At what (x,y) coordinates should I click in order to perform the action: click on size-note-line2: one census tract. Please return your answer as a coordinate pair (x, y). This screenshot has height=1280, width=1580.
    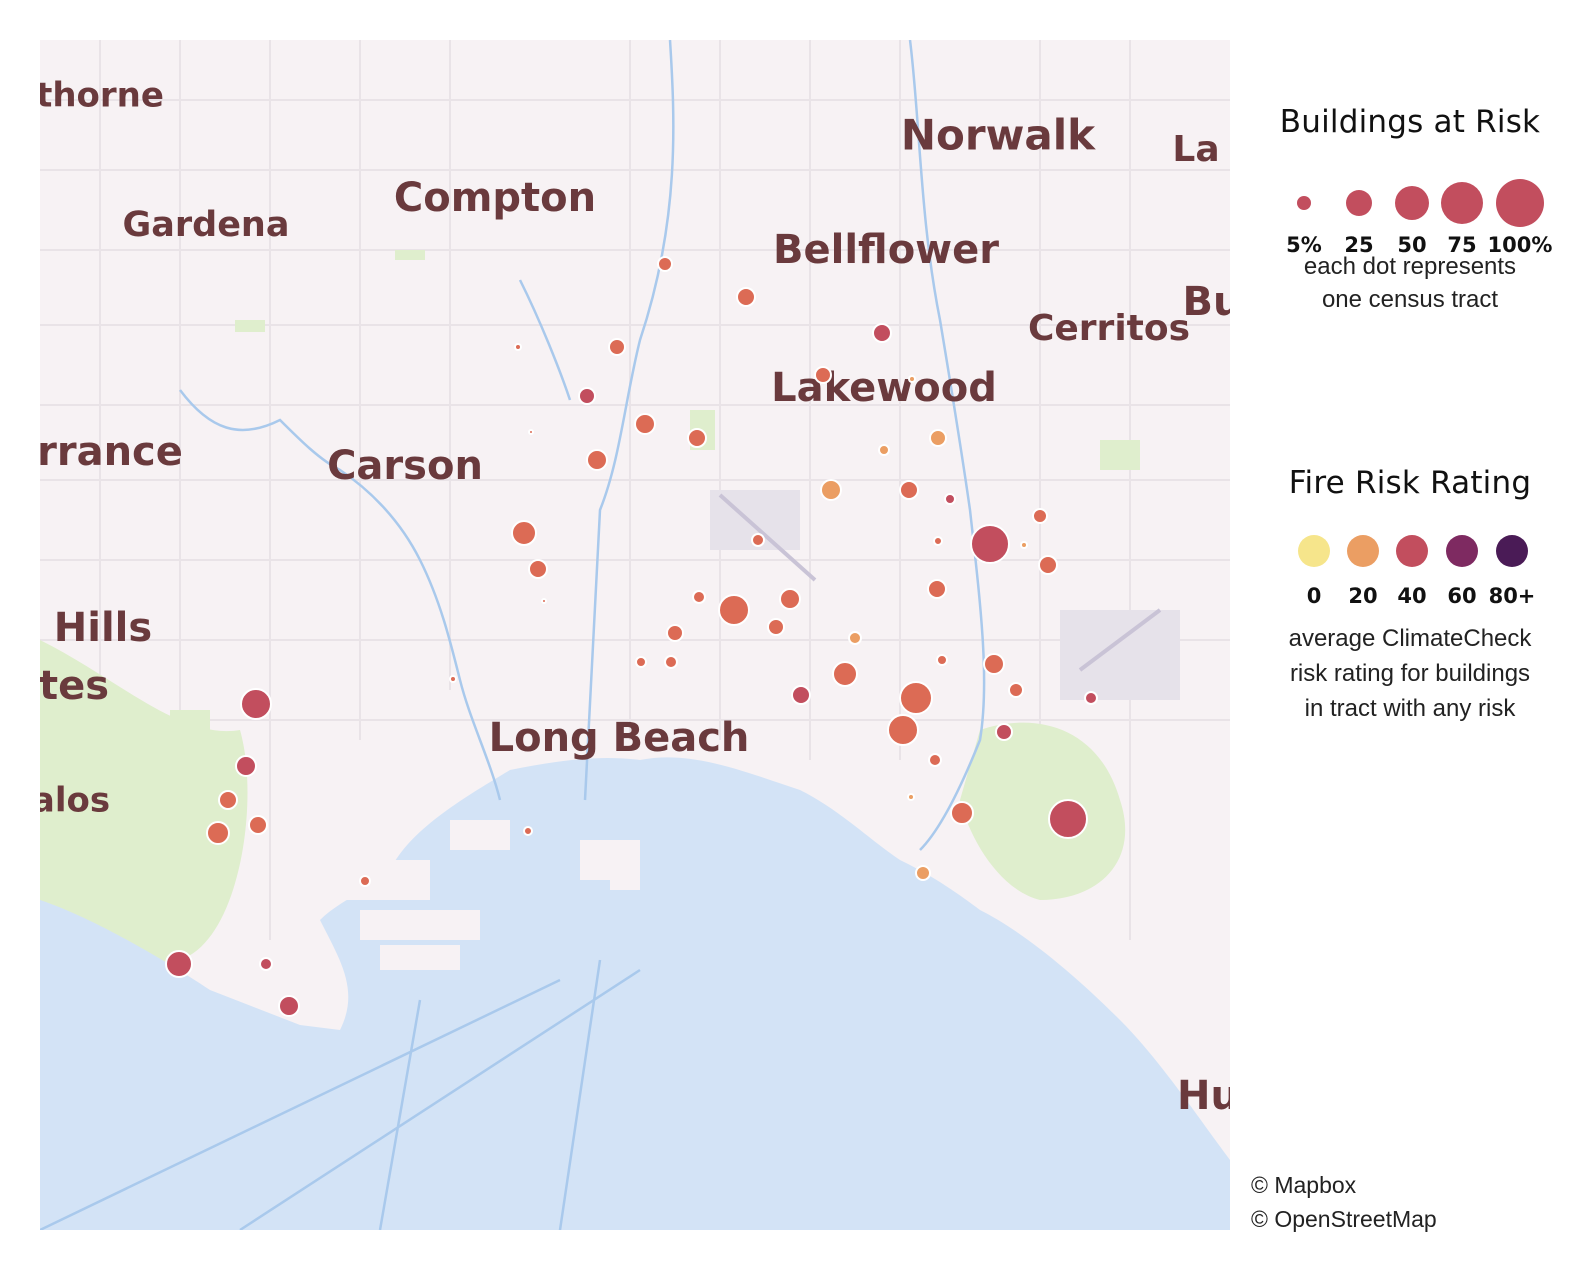
    Looking at the image, I should click on (1410, 299).